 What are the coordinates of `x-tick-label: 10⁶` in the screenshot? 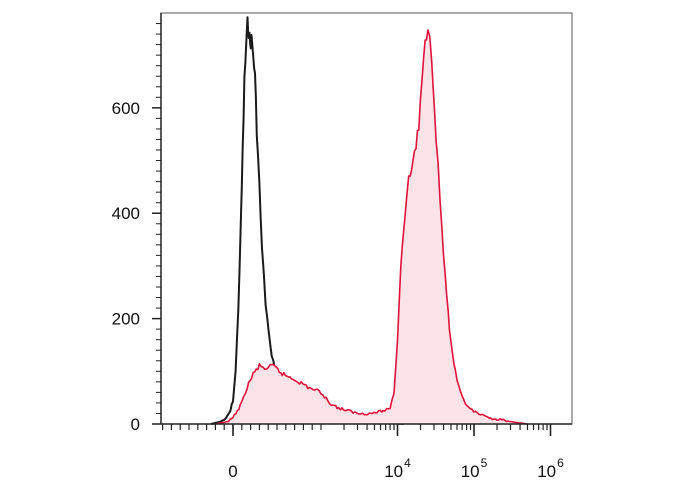 It's located at (550, 468).